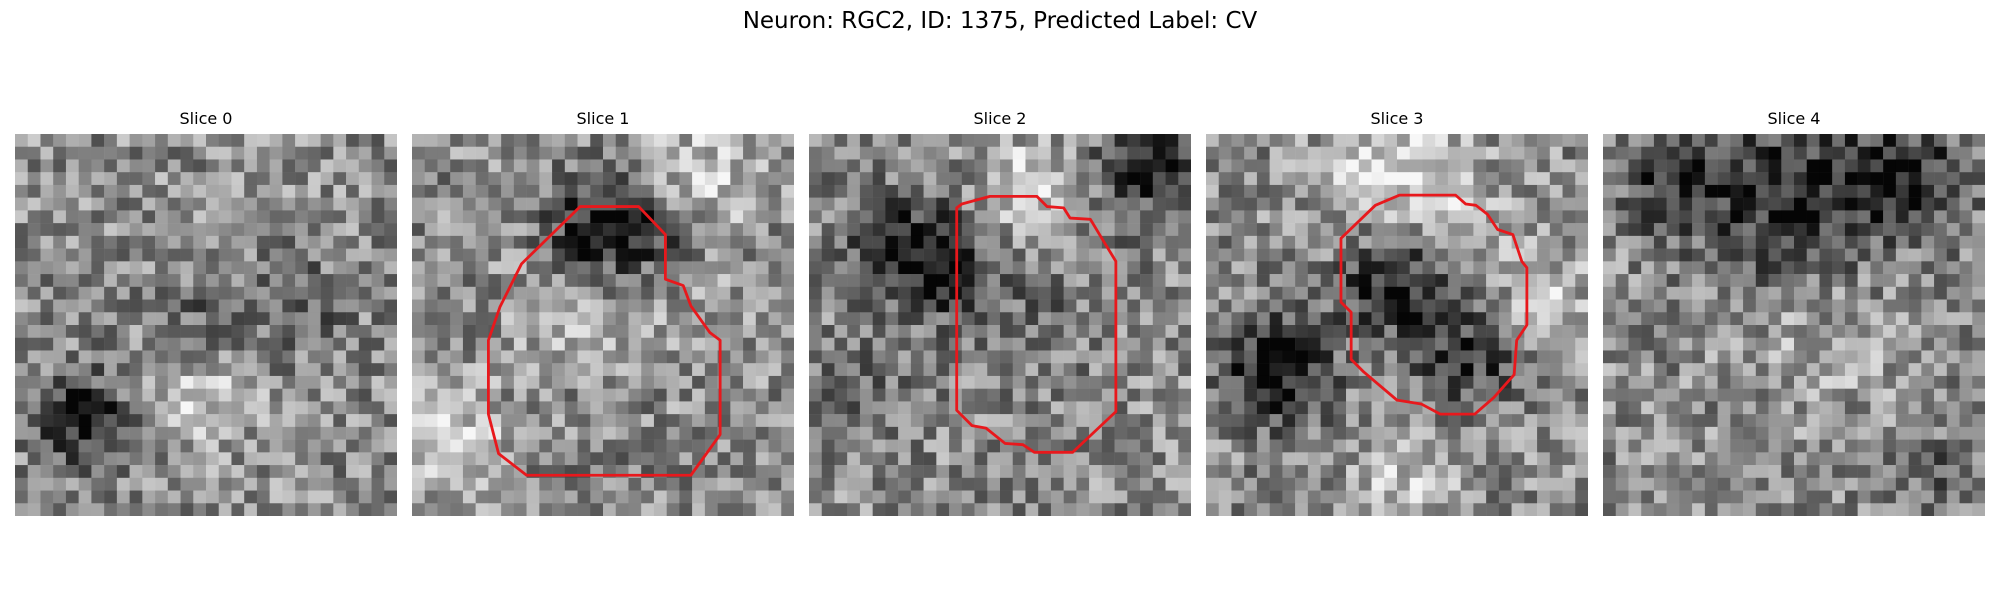  Describe the element at coordinates (1794, 118) in the screenshot. I see `slice-4-title: Slice 4` at that location.